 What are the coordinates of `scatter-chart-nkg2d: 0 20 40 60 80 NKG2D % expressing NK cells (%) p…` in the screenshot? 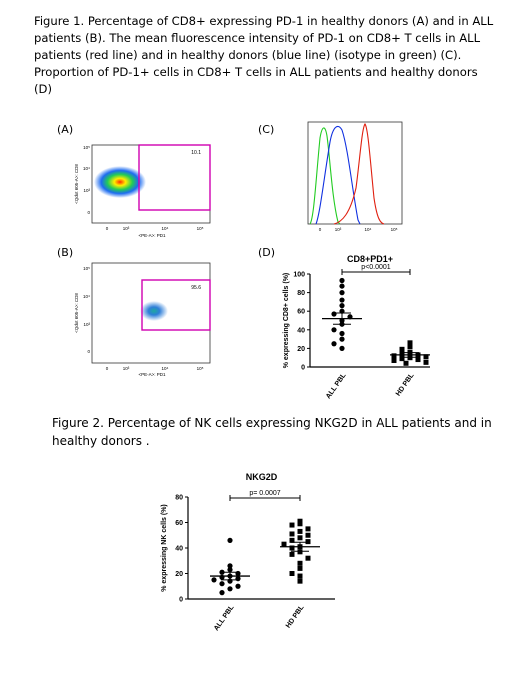 It's located at (248, 552).